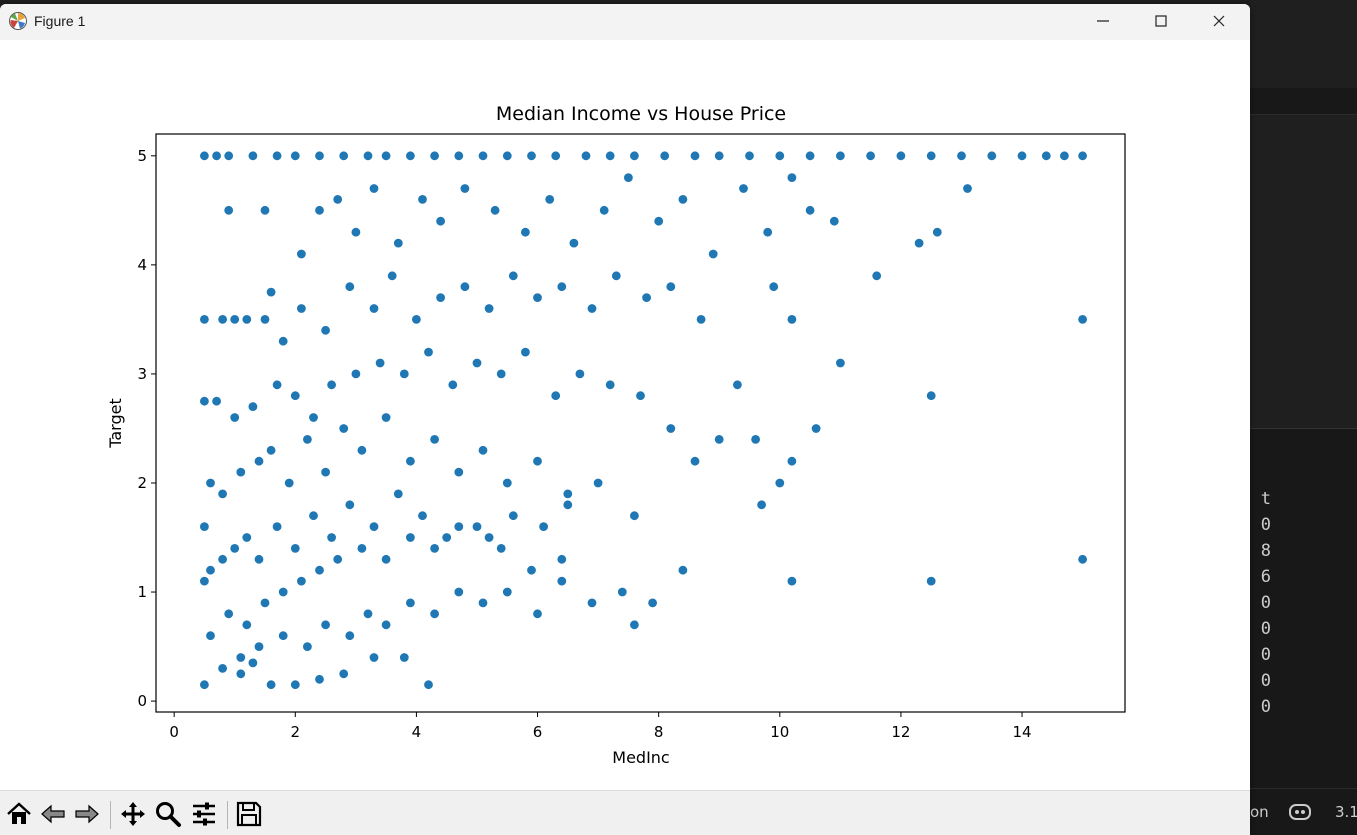  What do you see at coordinates (1300, 812) in the screenshot?
I see `copilot-icon` at bounding box center [1300, 812].